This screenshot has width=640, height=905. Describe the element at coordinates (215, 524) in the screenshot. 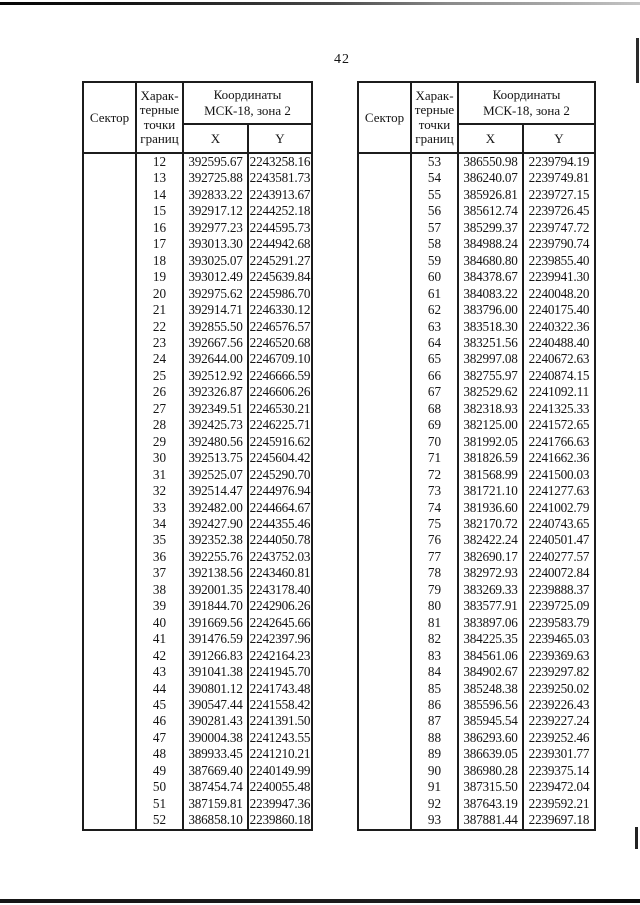

I see `x-coordinate-cell: 392427.90` at that location.